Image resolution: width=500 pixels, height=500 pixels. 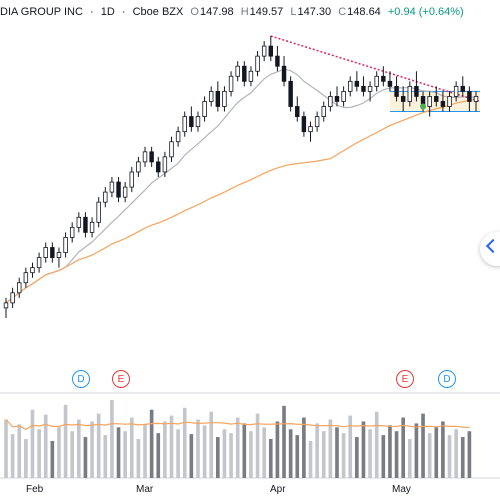 What do you see at coordinates (423, 106) in the screenshot?
I see `signal-dot` at bounding box center [423, 106].